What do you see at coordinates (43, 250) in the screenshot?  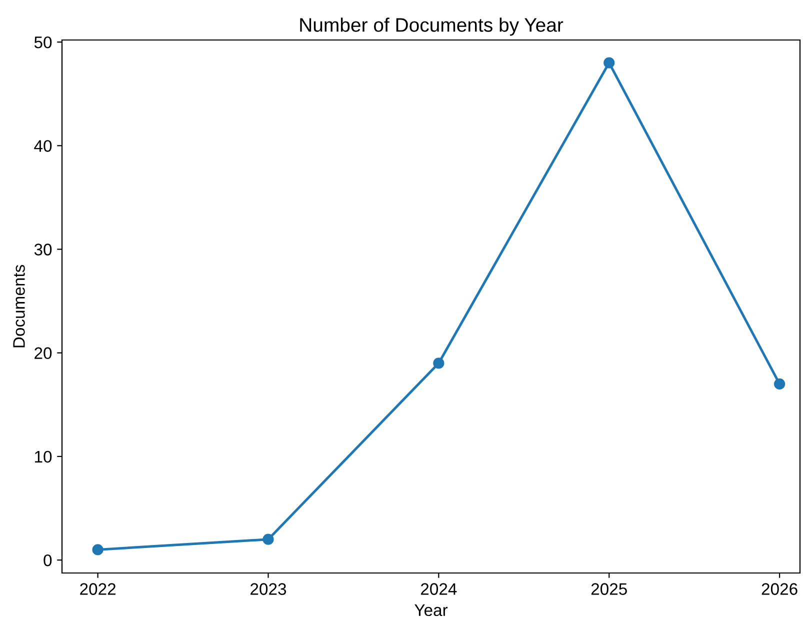 I see `y-tick-label: 30` at bounding box center [43, 250].